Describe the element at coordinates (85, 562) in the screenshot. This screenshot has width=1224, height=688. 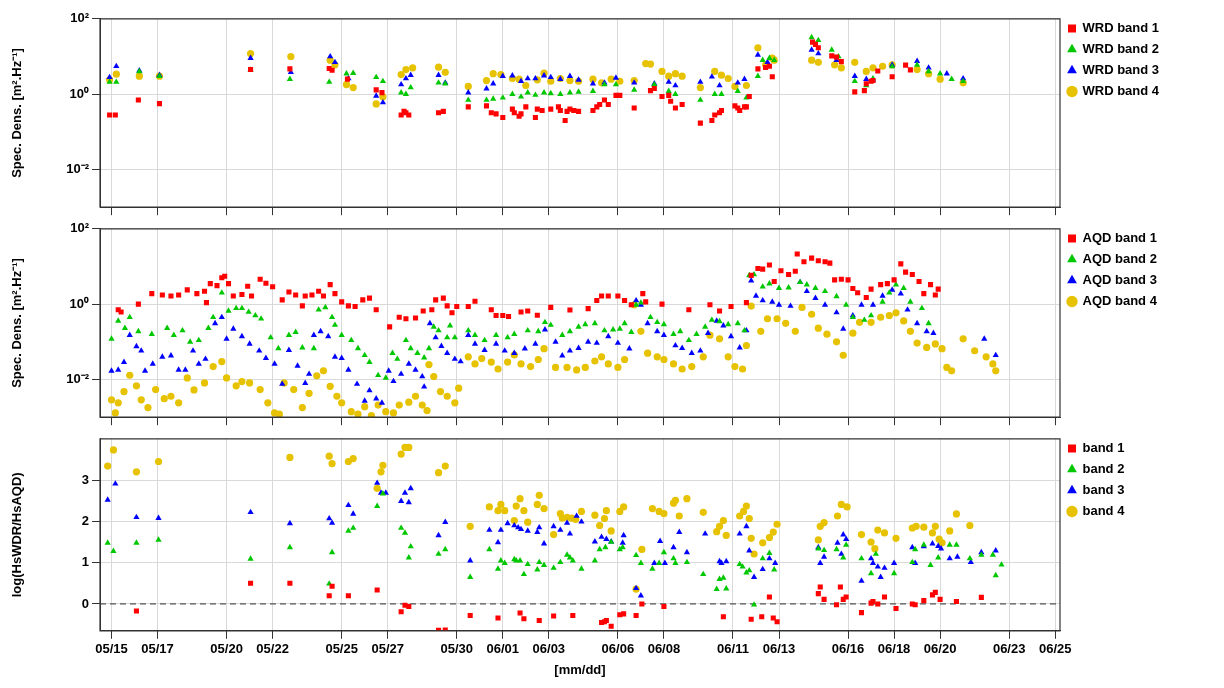
I see `y-tick-label: 1` at that location.